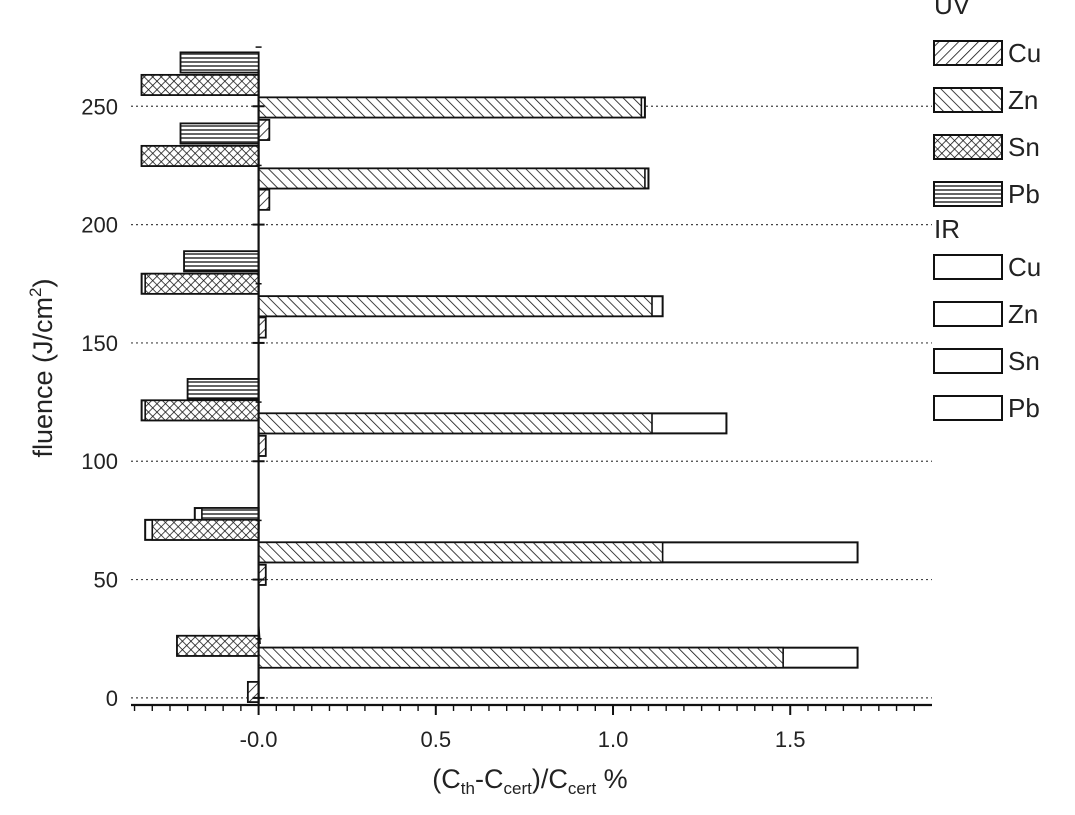 Image resolution: width=1075 pixels, height=815 pixels. What do you see at coordinates (612, 779) in the screenshot?
I see `x-title-tail: %` at bounding box center [612, 779].